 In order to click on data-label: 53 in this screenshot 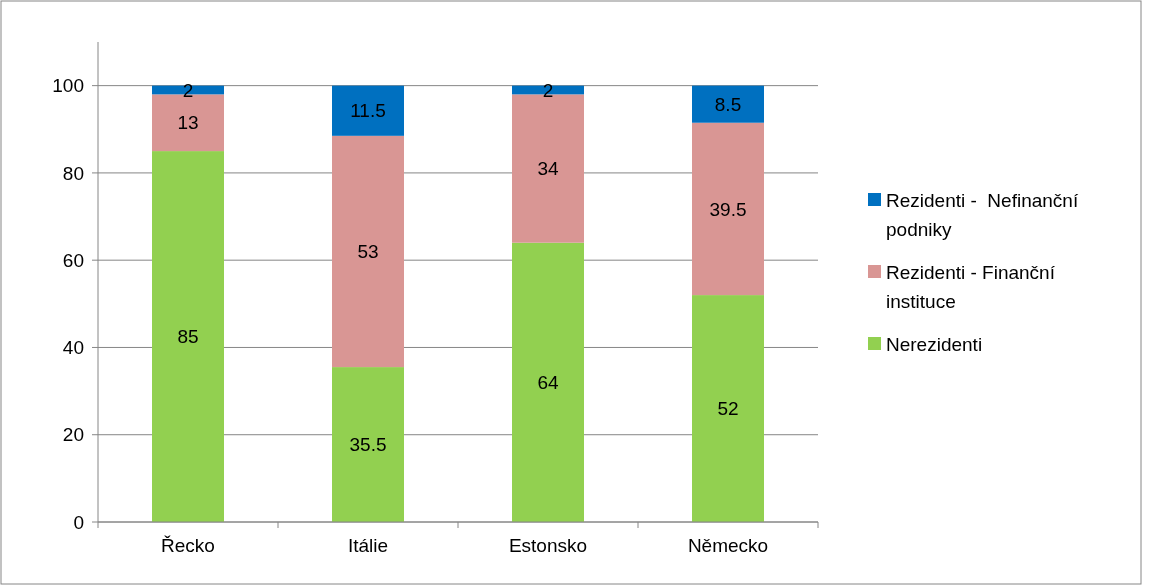, I will do `click(368, 252)`.